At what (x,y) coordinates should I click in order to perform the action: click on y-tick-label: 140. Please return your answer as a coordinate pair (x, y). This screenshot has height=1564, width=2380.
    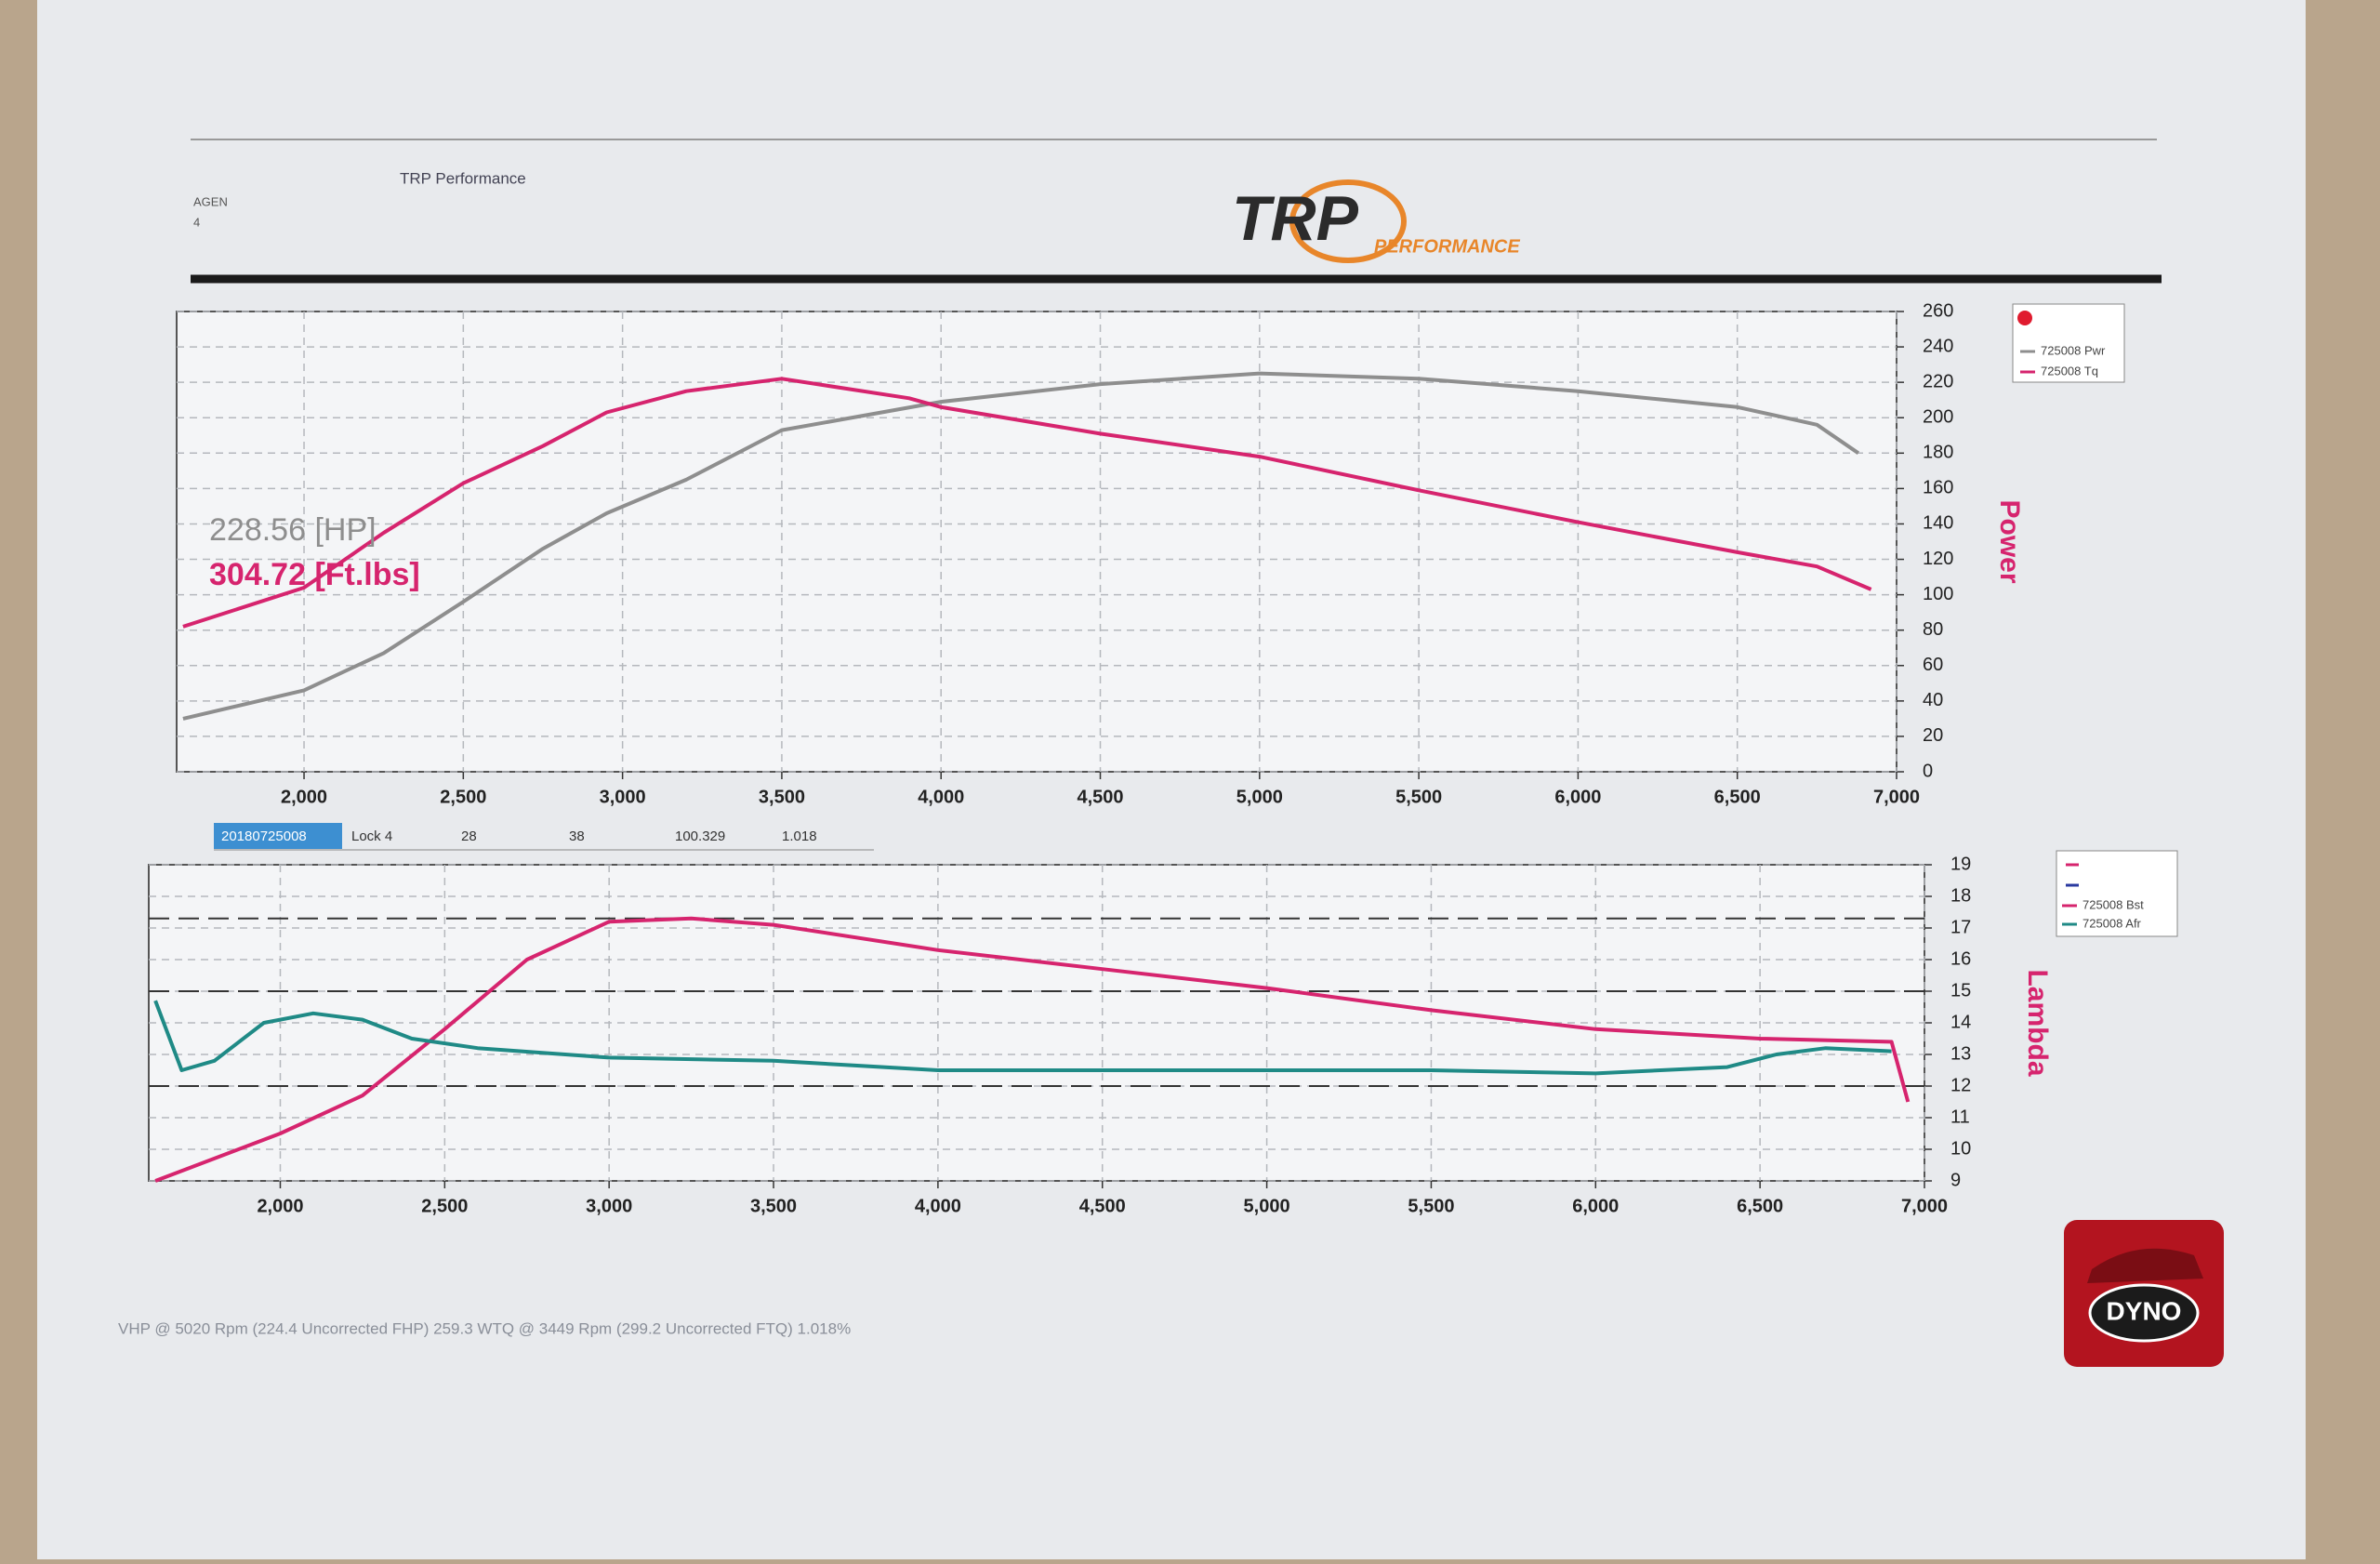
    Looking at the image, I should click on (1938, 523).